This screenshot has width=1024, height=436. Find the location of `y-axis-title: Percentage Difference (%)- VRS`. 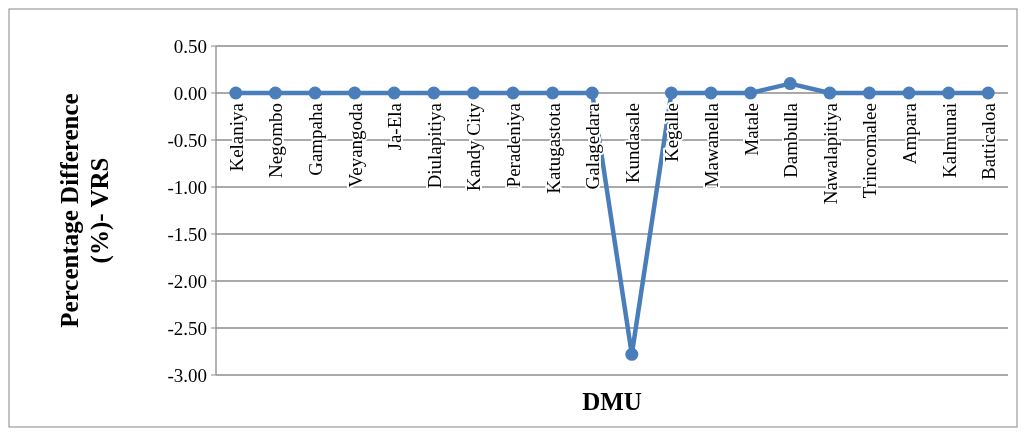

y-axis-title: Percentage Difference (%)- VRS is located at coordinates (85, 210).